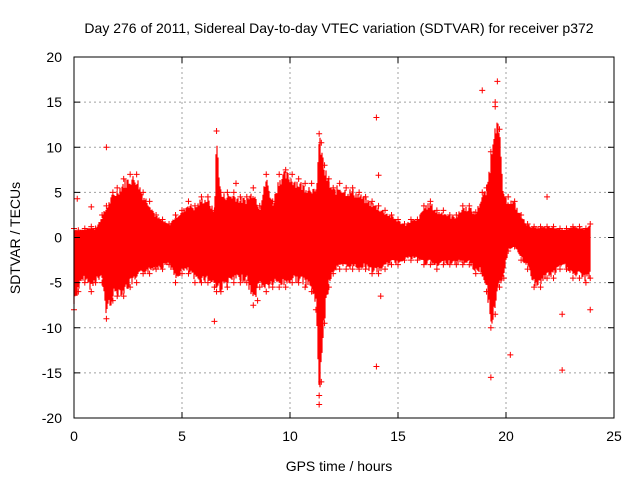  Describe the element at coordinates (58, 192) in the screenshot. I see `y-tick-label: 5` at that location.